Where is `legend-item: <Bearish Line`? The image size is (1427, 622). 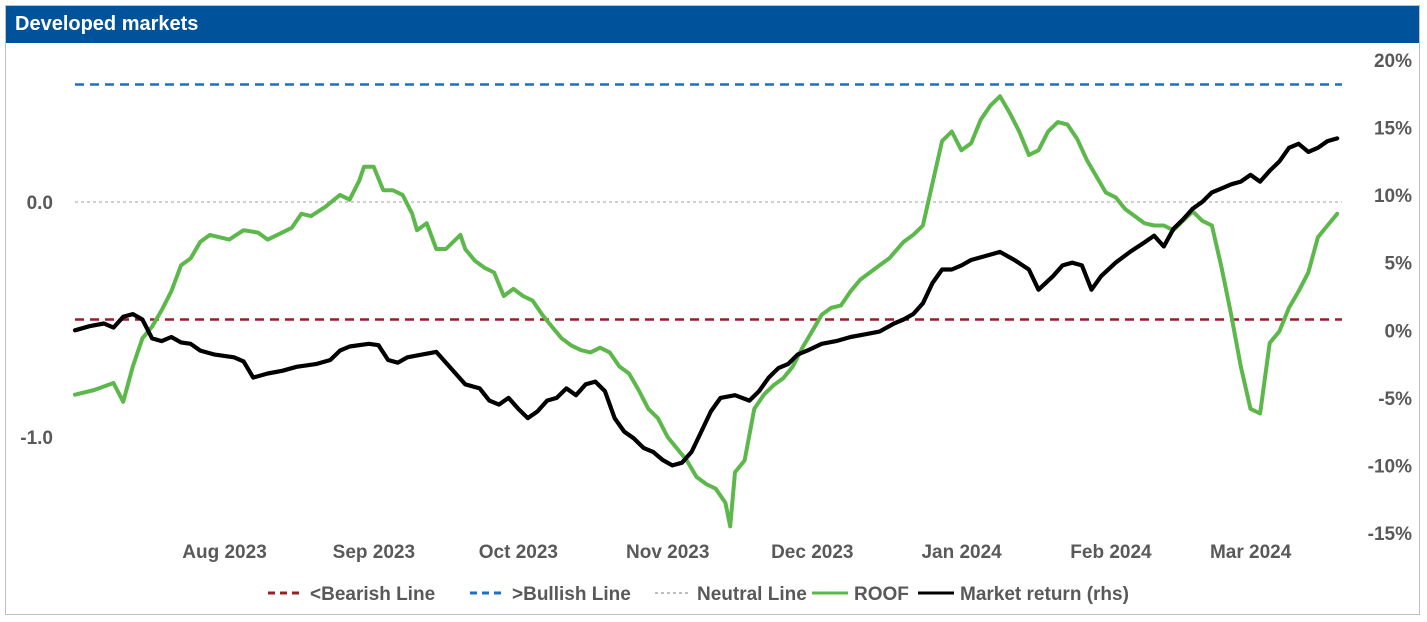 legend-item: <Bearish Line is located at coordinates (351, 594).